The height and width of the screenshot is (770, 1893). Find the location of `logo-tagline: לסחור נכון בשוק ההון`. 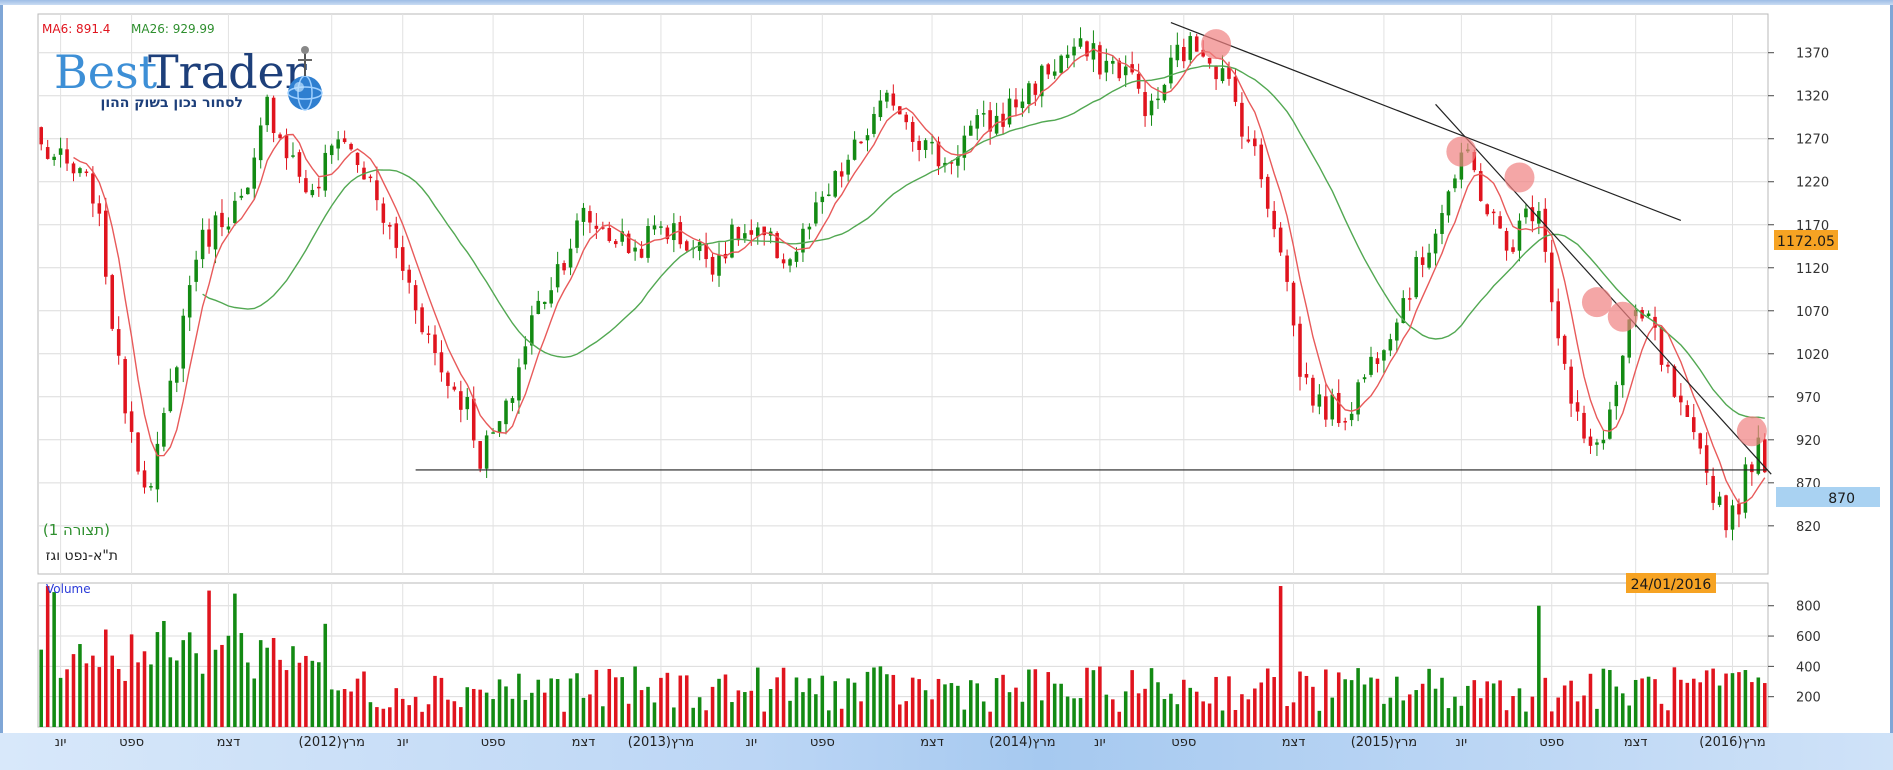

logo-tagline: לסחור נכון בשוק ההון is located at coordinates (172, 103).